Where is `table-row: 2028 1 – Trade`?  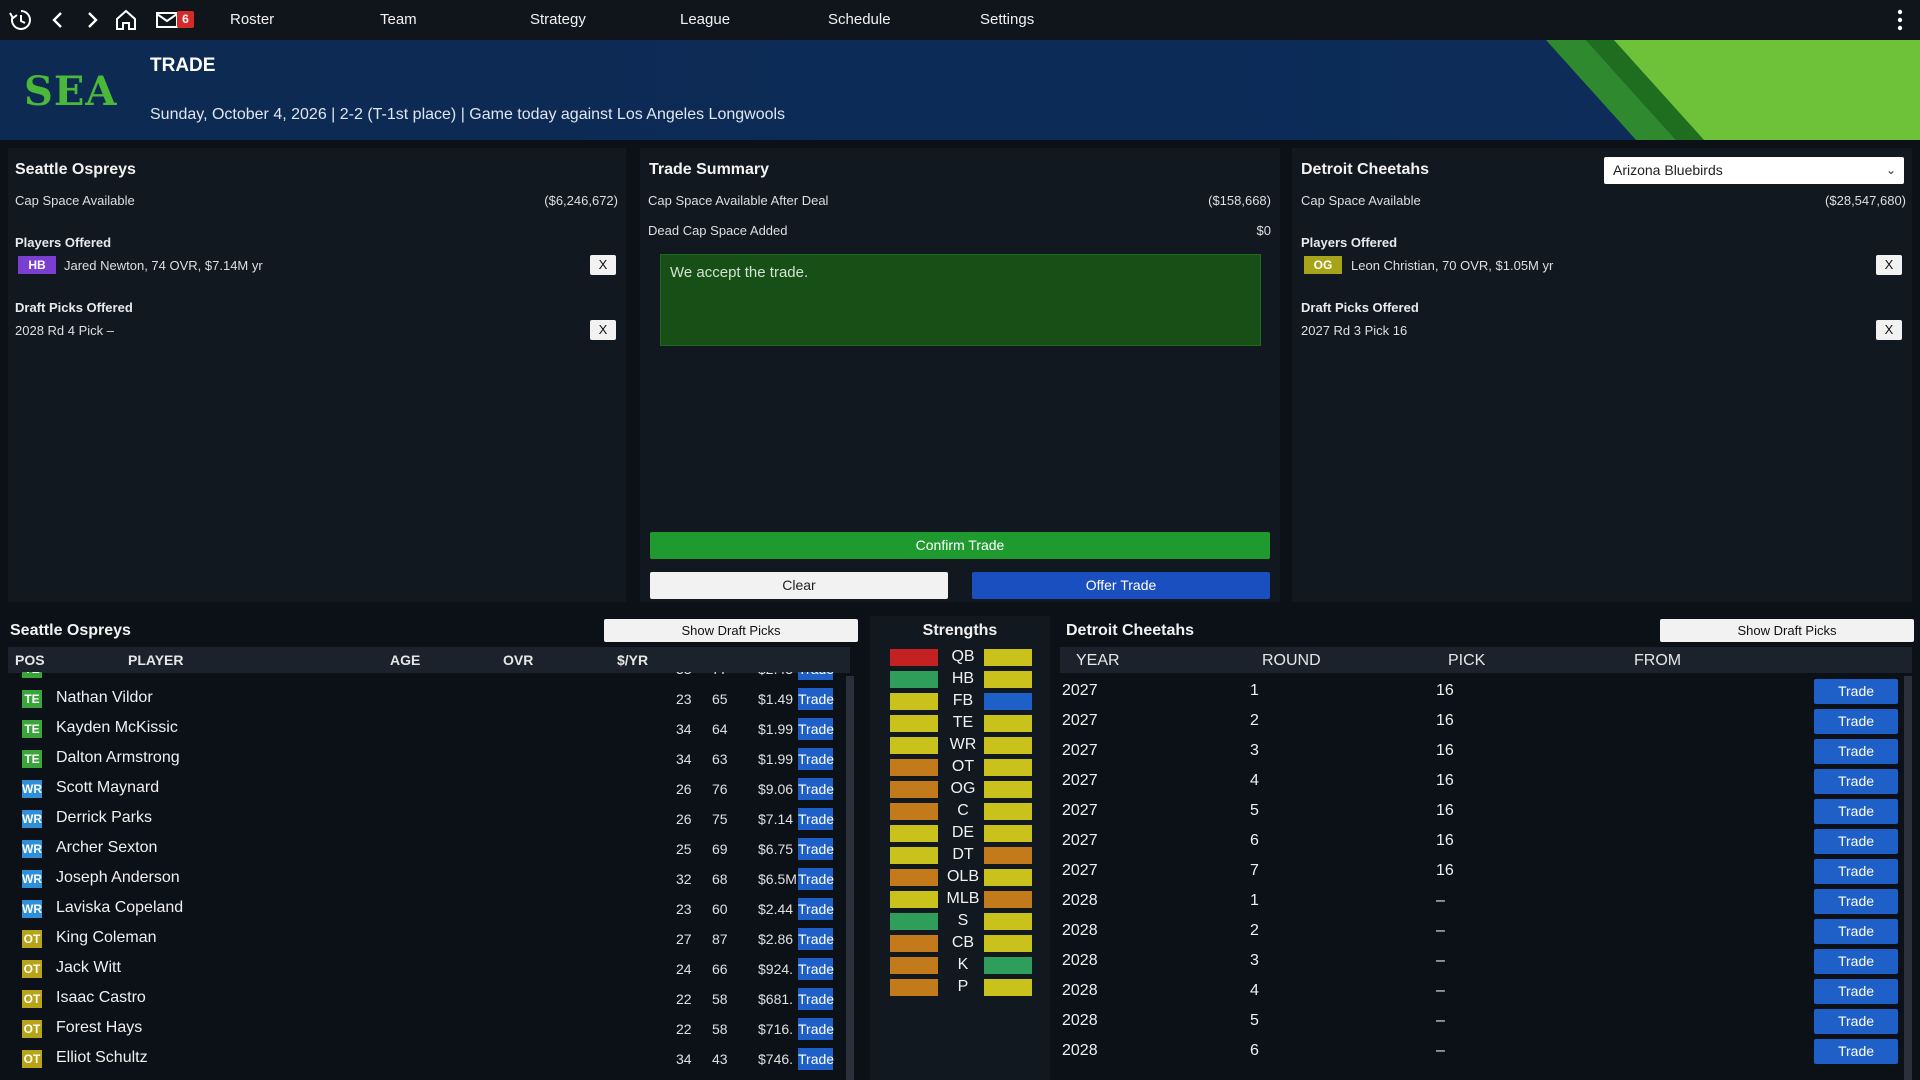
table-row: 2028 1 – Trade is located at coordinates (1480, 901).